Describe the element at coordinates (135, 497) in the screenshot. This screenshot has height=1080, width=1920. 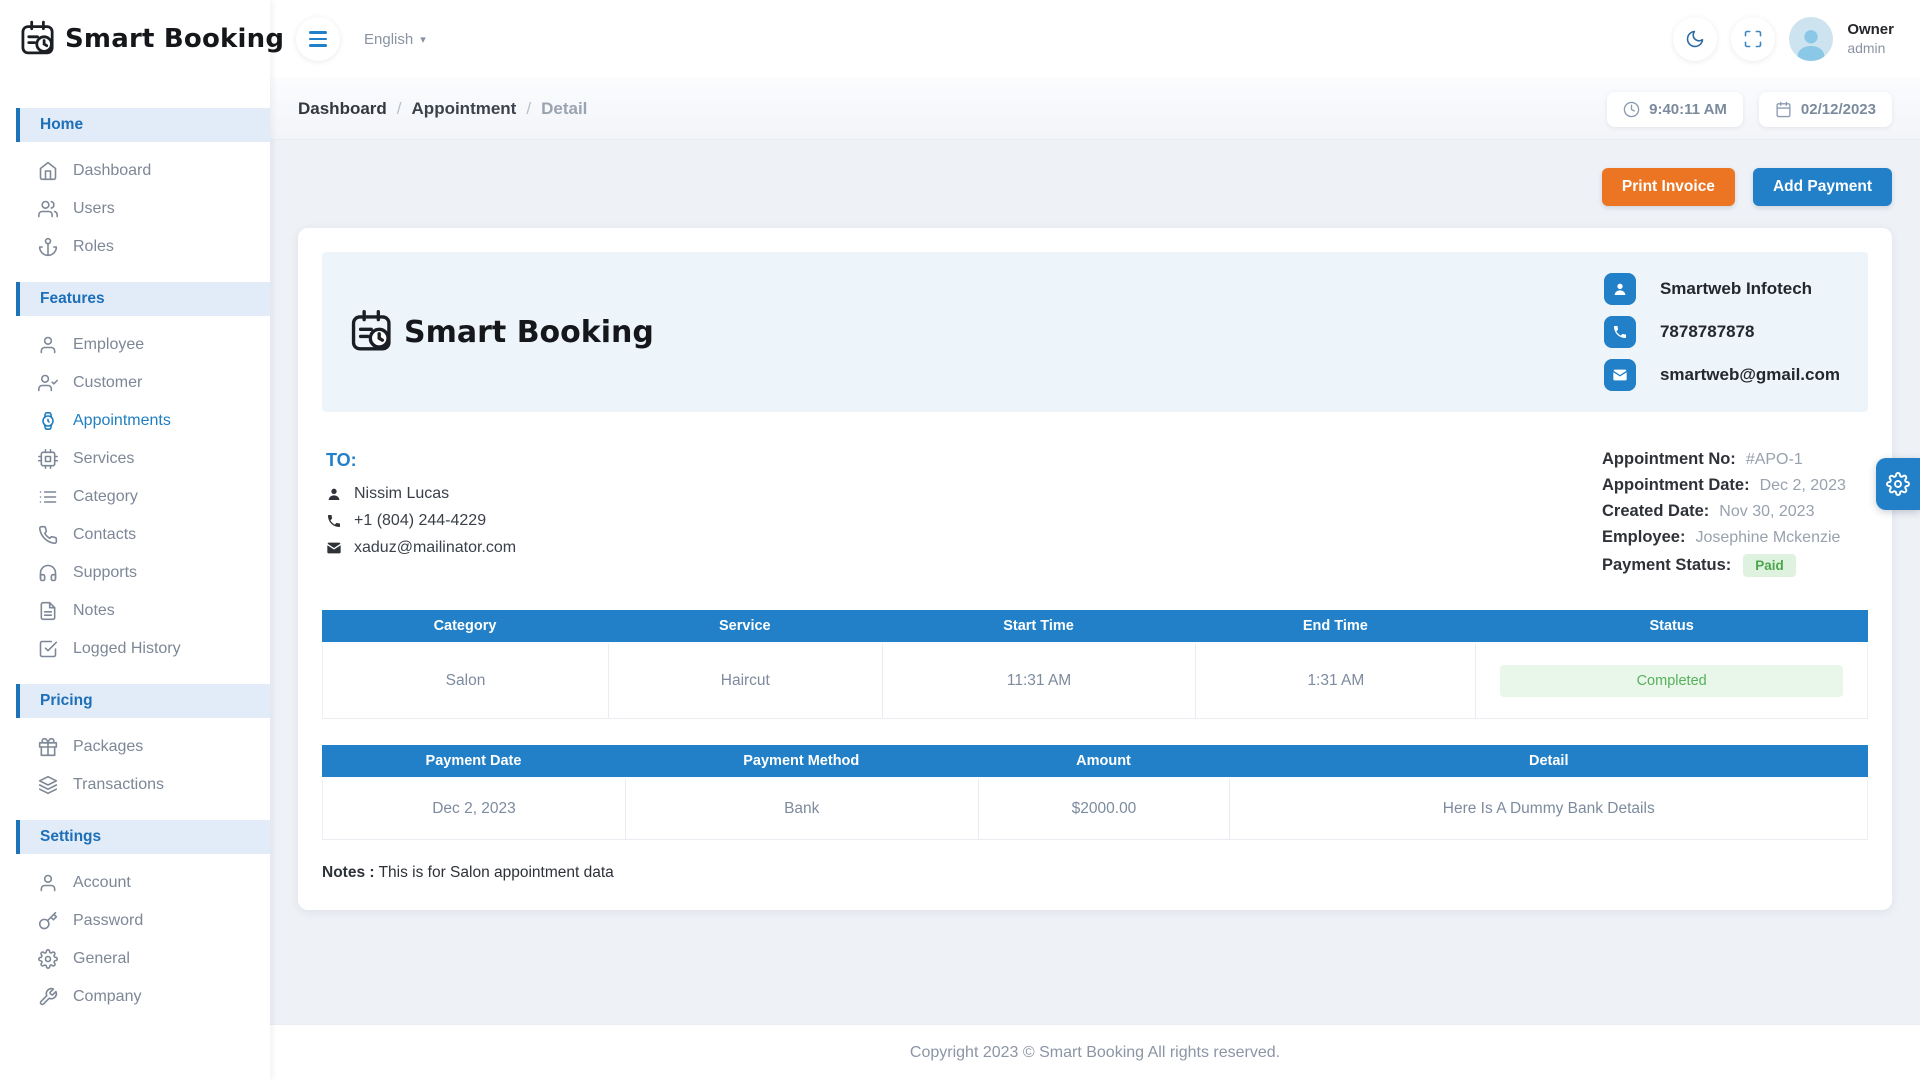
I see `sidebar-item-category: Category` at that location.